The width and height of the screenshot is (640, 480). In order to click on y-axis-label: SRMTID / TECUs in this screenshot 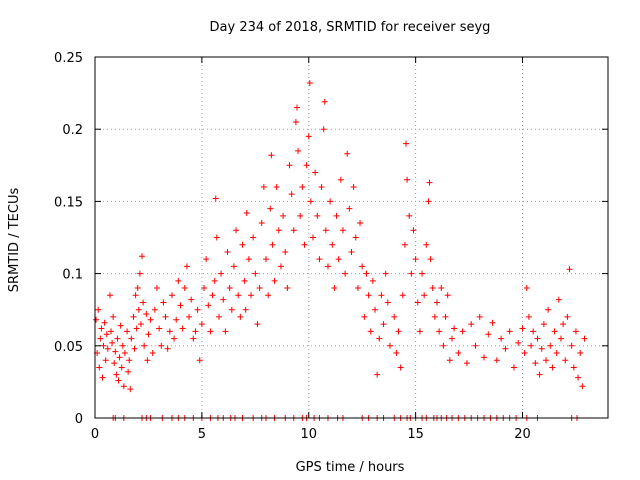, I will do `click(14, 240)`.